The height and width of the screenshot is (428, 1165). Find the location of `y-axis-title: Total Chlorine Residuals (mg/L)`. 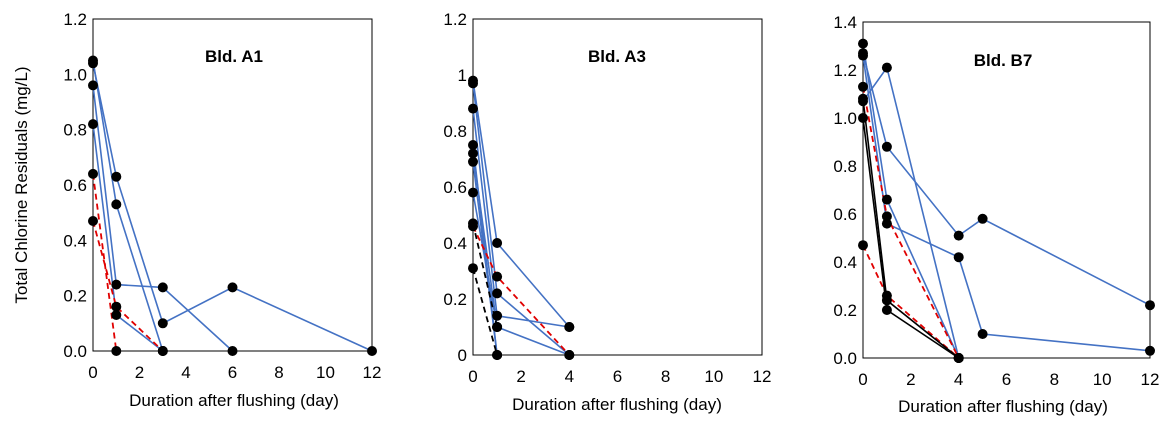

y-axis-title: Total Chlorine Residuals (mg/L) is located at coordinates (21, 184).